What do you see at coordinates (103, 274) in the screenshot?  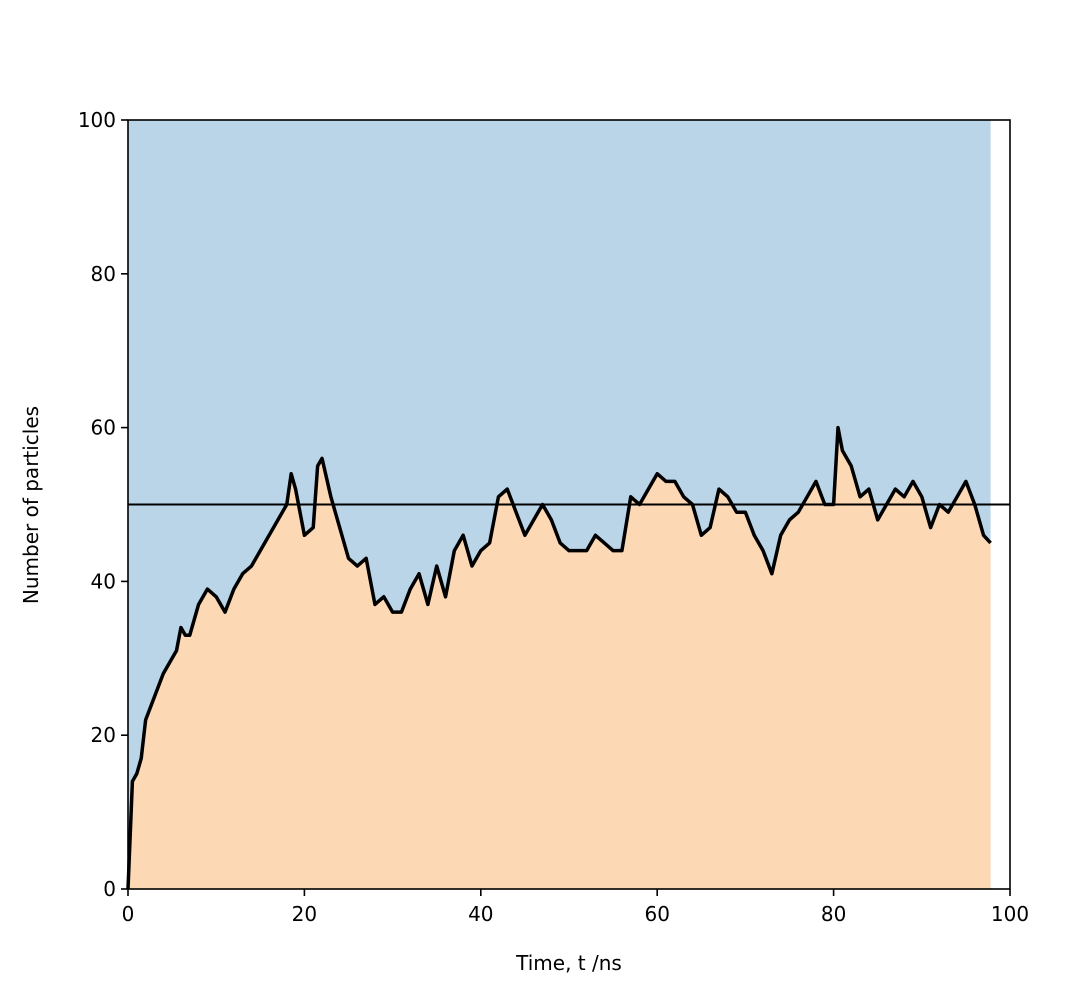 I see `y-tick-label: 80` at bounding box center [103, 274].